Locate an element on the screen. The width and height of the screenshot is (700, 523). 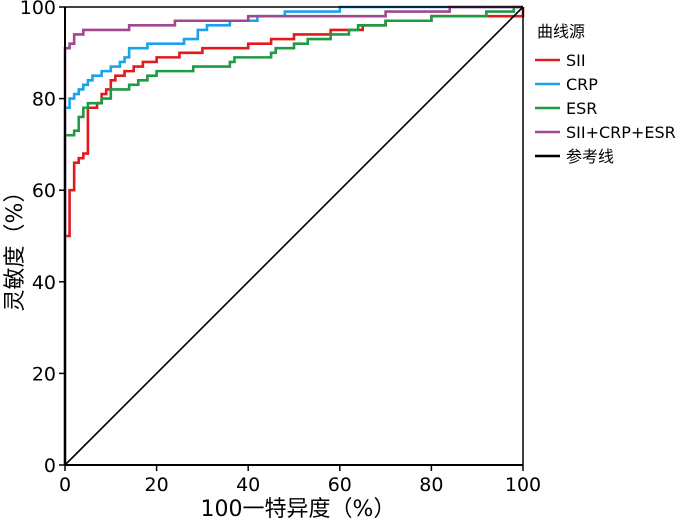
legend-title: 曲线源 is located at coordinates (561, 31).